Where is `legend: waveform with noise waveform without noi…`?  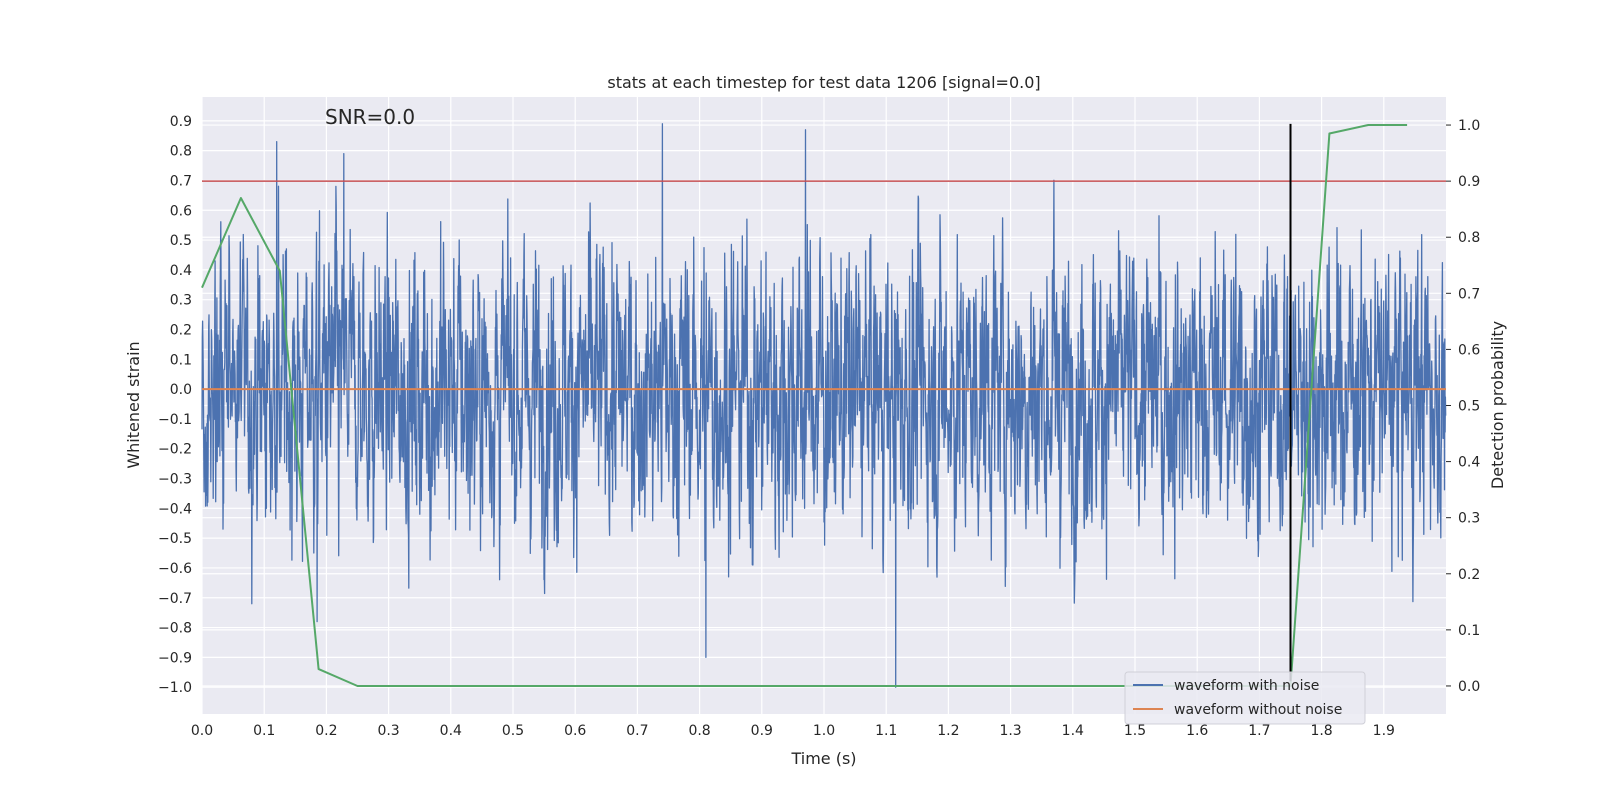 legend: waveform with noise waveform without noi… is located at coordinates (1245, 698).